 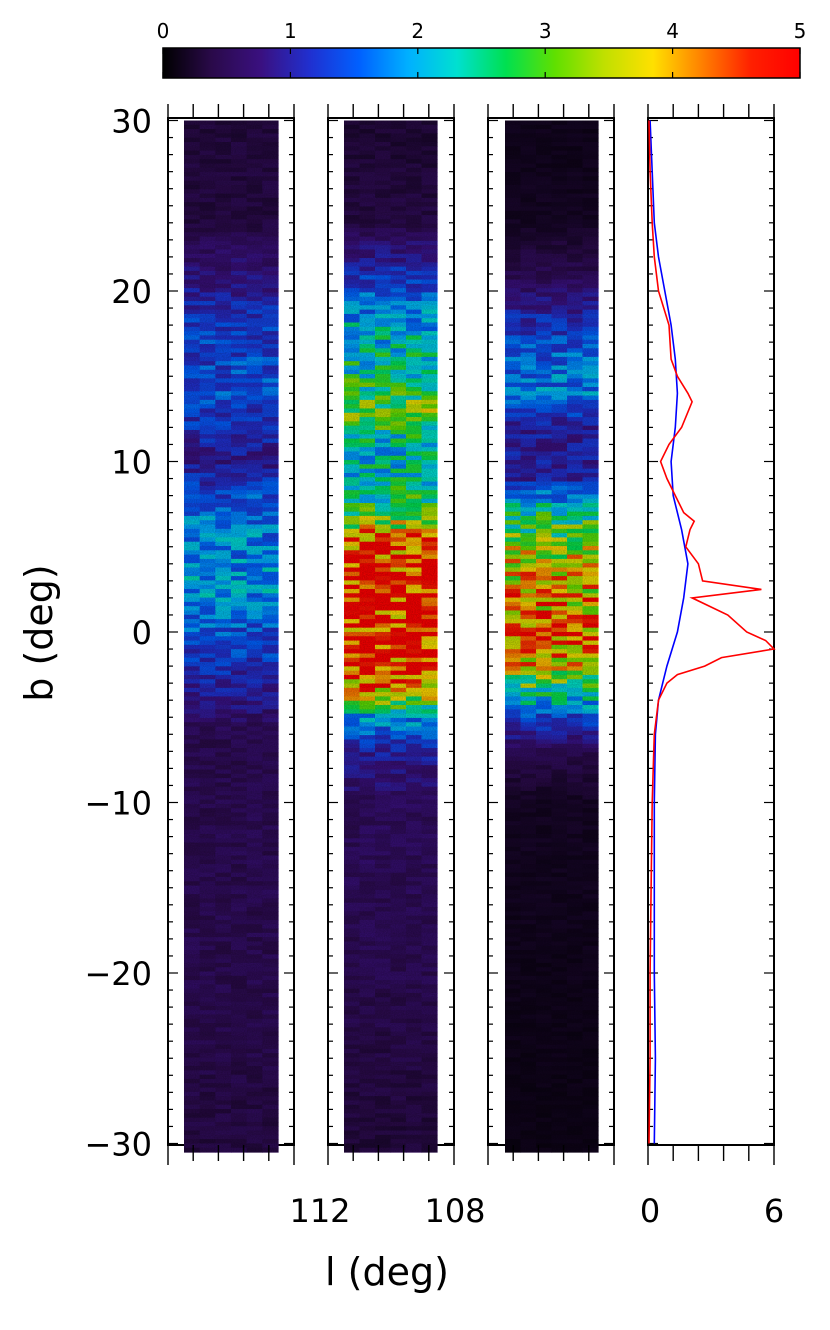 What do you see at coordinates (131, 463) in the screenshot?
I see `y-tick-label: 10` at bounding box center [131, 463].